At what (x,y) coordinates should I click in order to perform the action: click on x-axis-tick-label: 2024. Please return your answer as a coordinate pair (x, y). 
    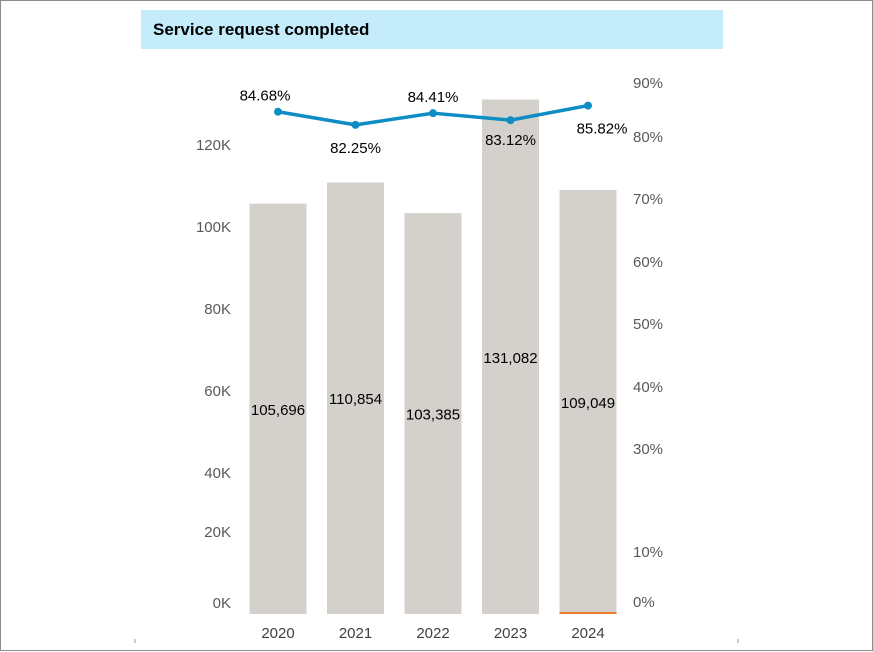
    Looking at the image, I should click on (587, 633).